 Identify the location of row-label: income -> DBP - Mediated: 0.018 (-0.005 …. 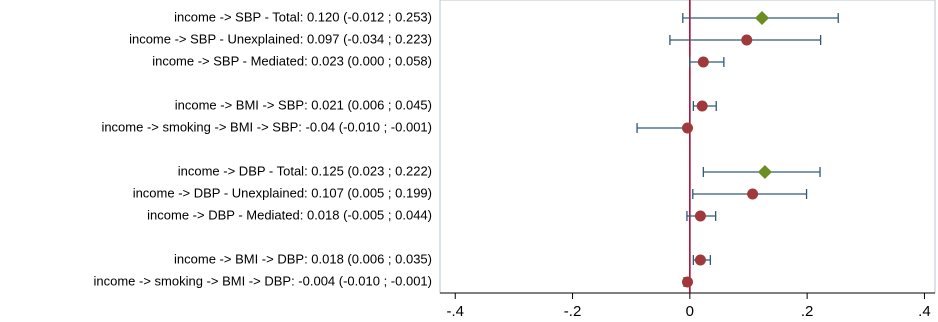
(289, 214).